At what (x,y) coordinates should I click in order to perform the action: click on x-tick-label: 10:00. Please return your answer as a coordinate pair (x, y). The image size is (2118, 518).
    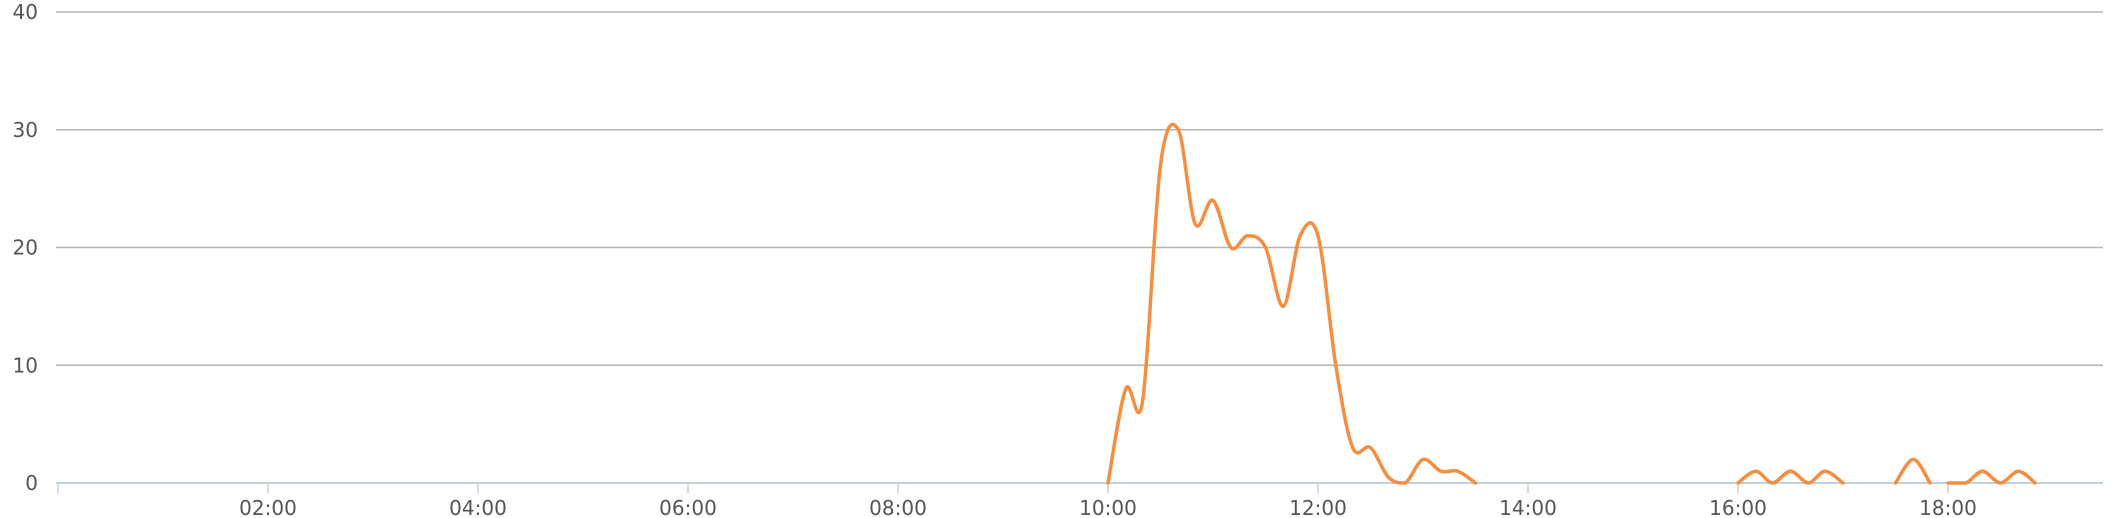
    Looking at the image, I should click on (1108, 507).